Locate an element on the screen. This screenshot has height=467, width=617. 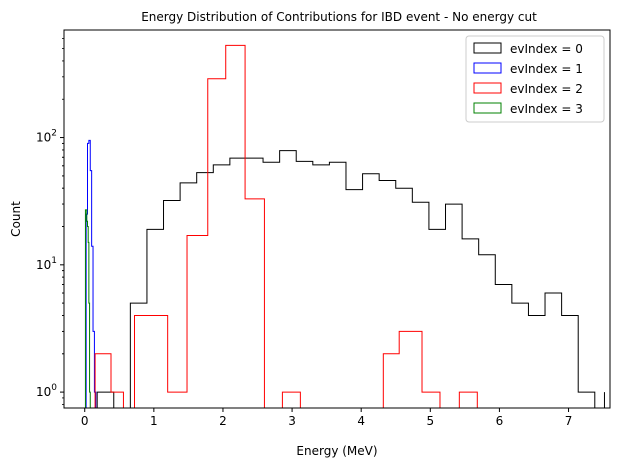
y-tick-exponent: 1 is located at coordinates (54, 261).